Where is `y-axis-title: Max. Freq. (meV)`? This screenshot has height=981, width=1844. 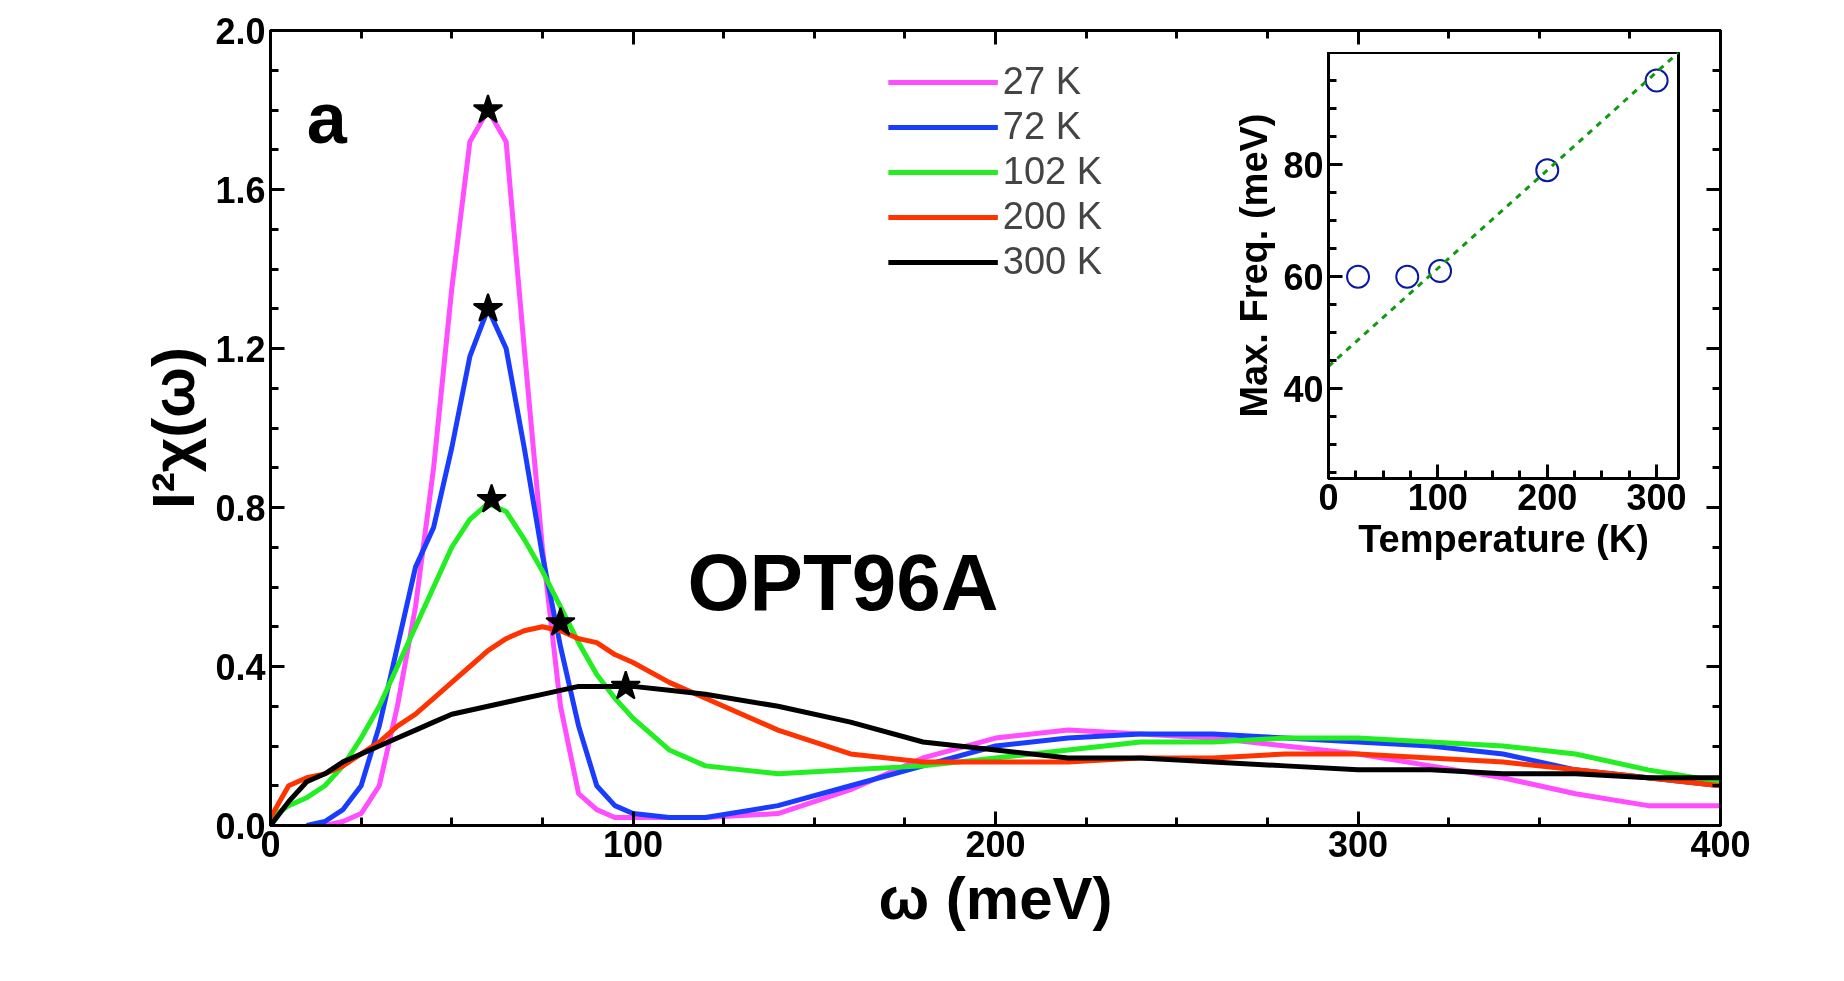
y-axis-title: Max. Freq. (meV) is located at coordinates (1254, 265).